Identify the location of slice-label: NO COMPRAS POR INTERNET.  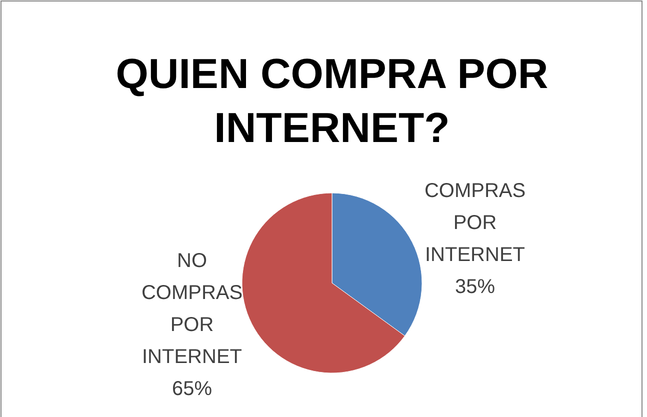
(192, 309).